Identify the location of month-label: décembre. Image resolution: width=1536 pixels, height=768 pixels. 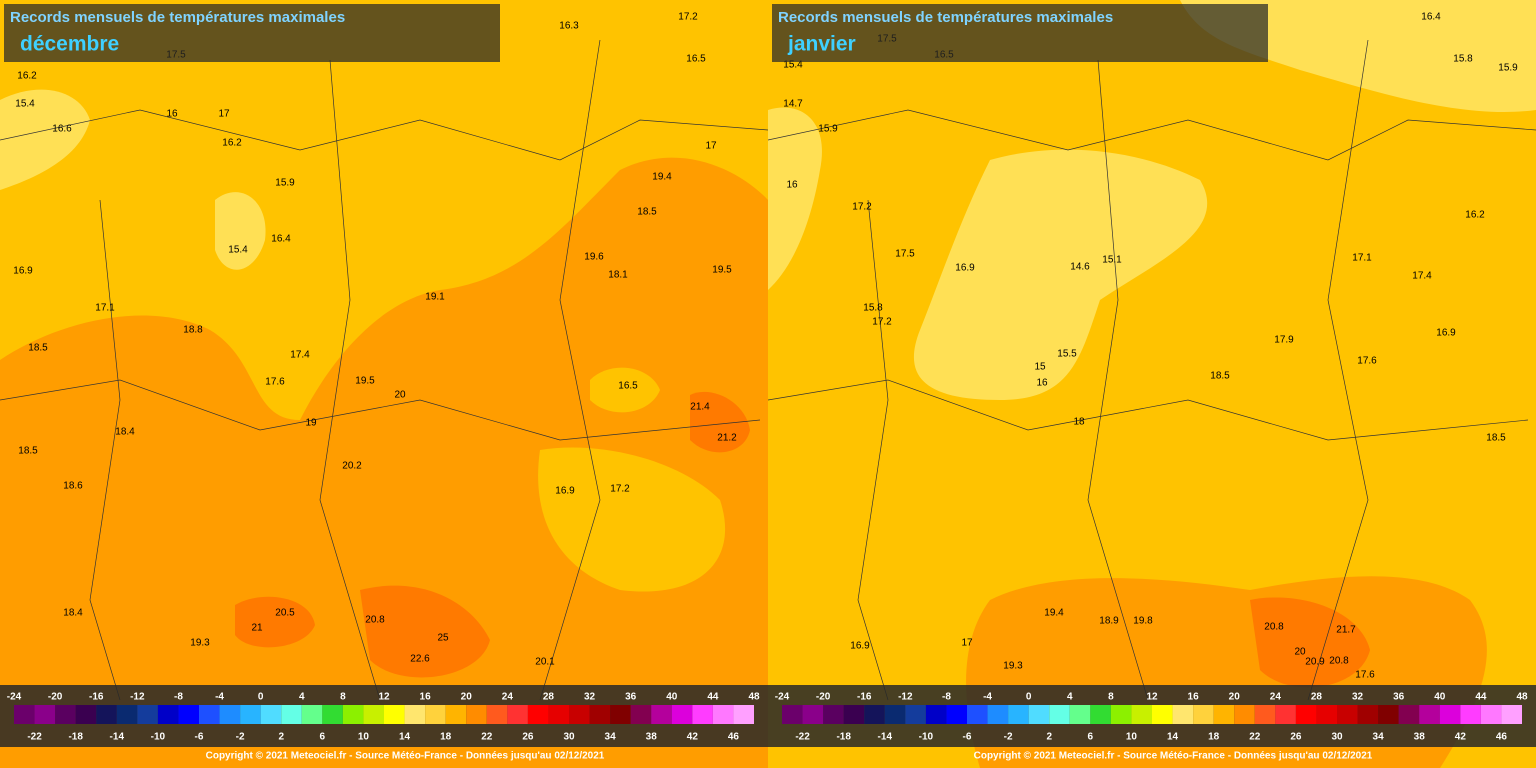
(69, 44).